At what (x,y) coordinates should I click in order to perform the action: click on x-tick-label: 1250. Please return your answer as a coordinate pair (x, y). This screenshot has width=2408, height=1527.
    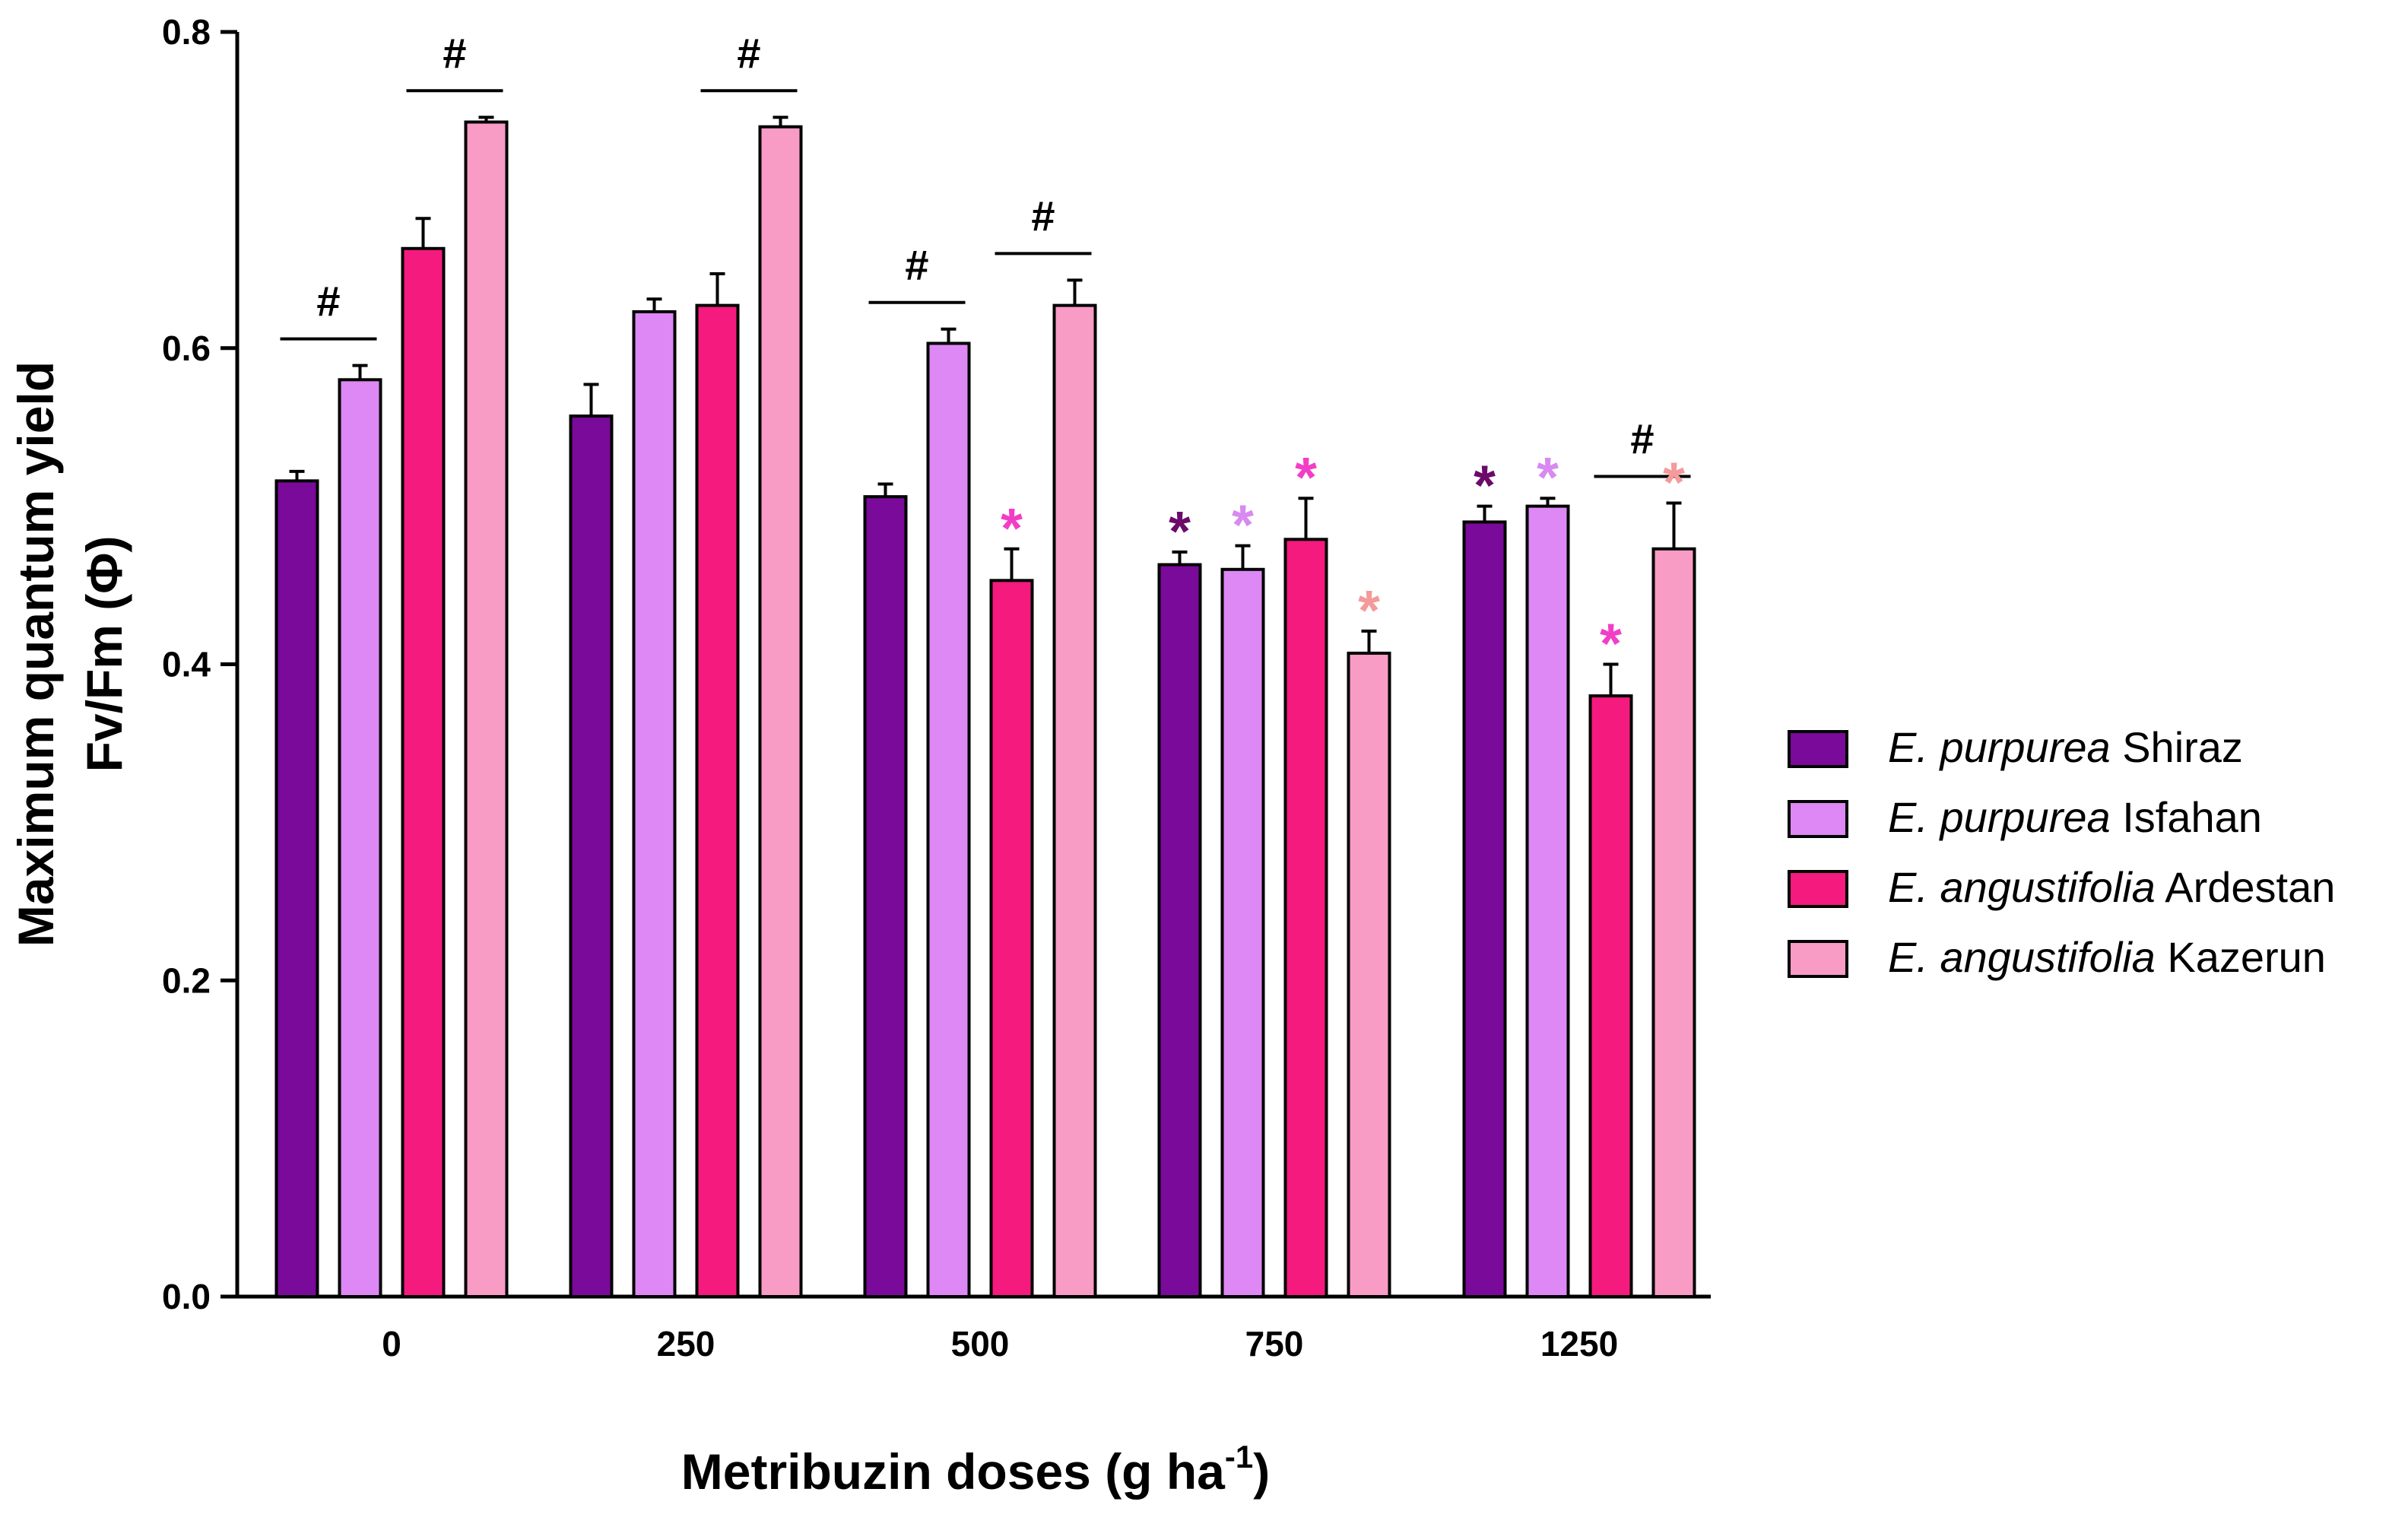
    Looking at the image, I should click on (1579, 1344).